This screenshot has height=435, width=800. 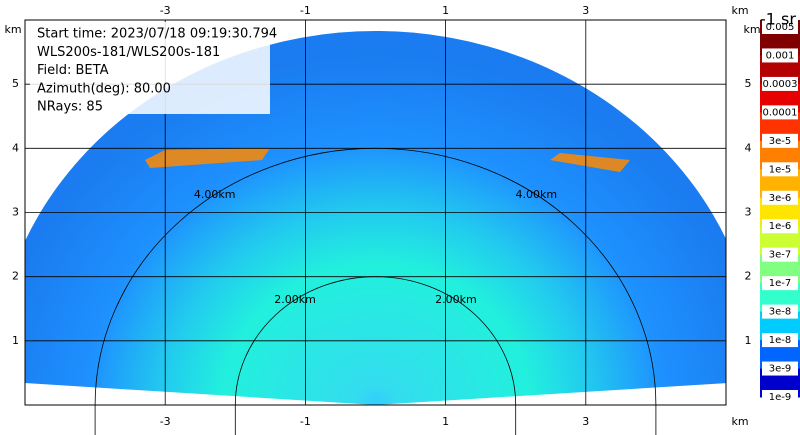 I want to click on colorbar-label: 0.001, so click(x=780, y=55).